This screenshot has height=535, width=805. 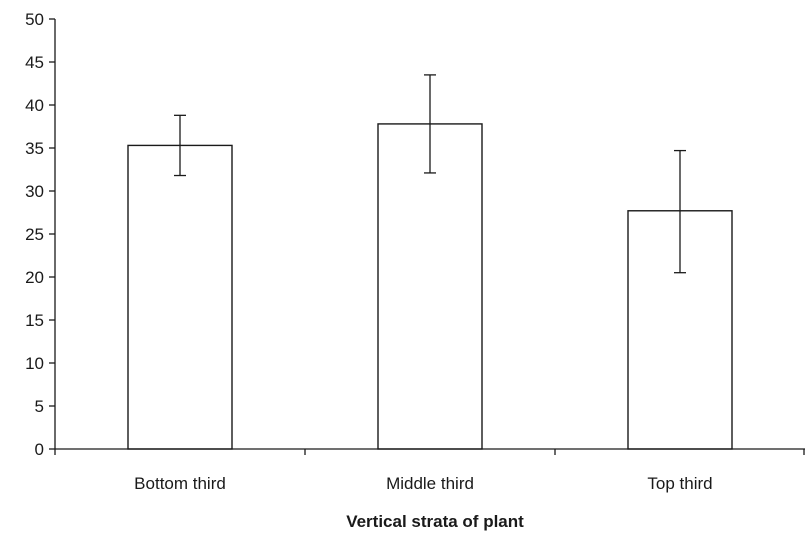 I want to click on x-tick-label: Top third, so click(x=679, y=483).